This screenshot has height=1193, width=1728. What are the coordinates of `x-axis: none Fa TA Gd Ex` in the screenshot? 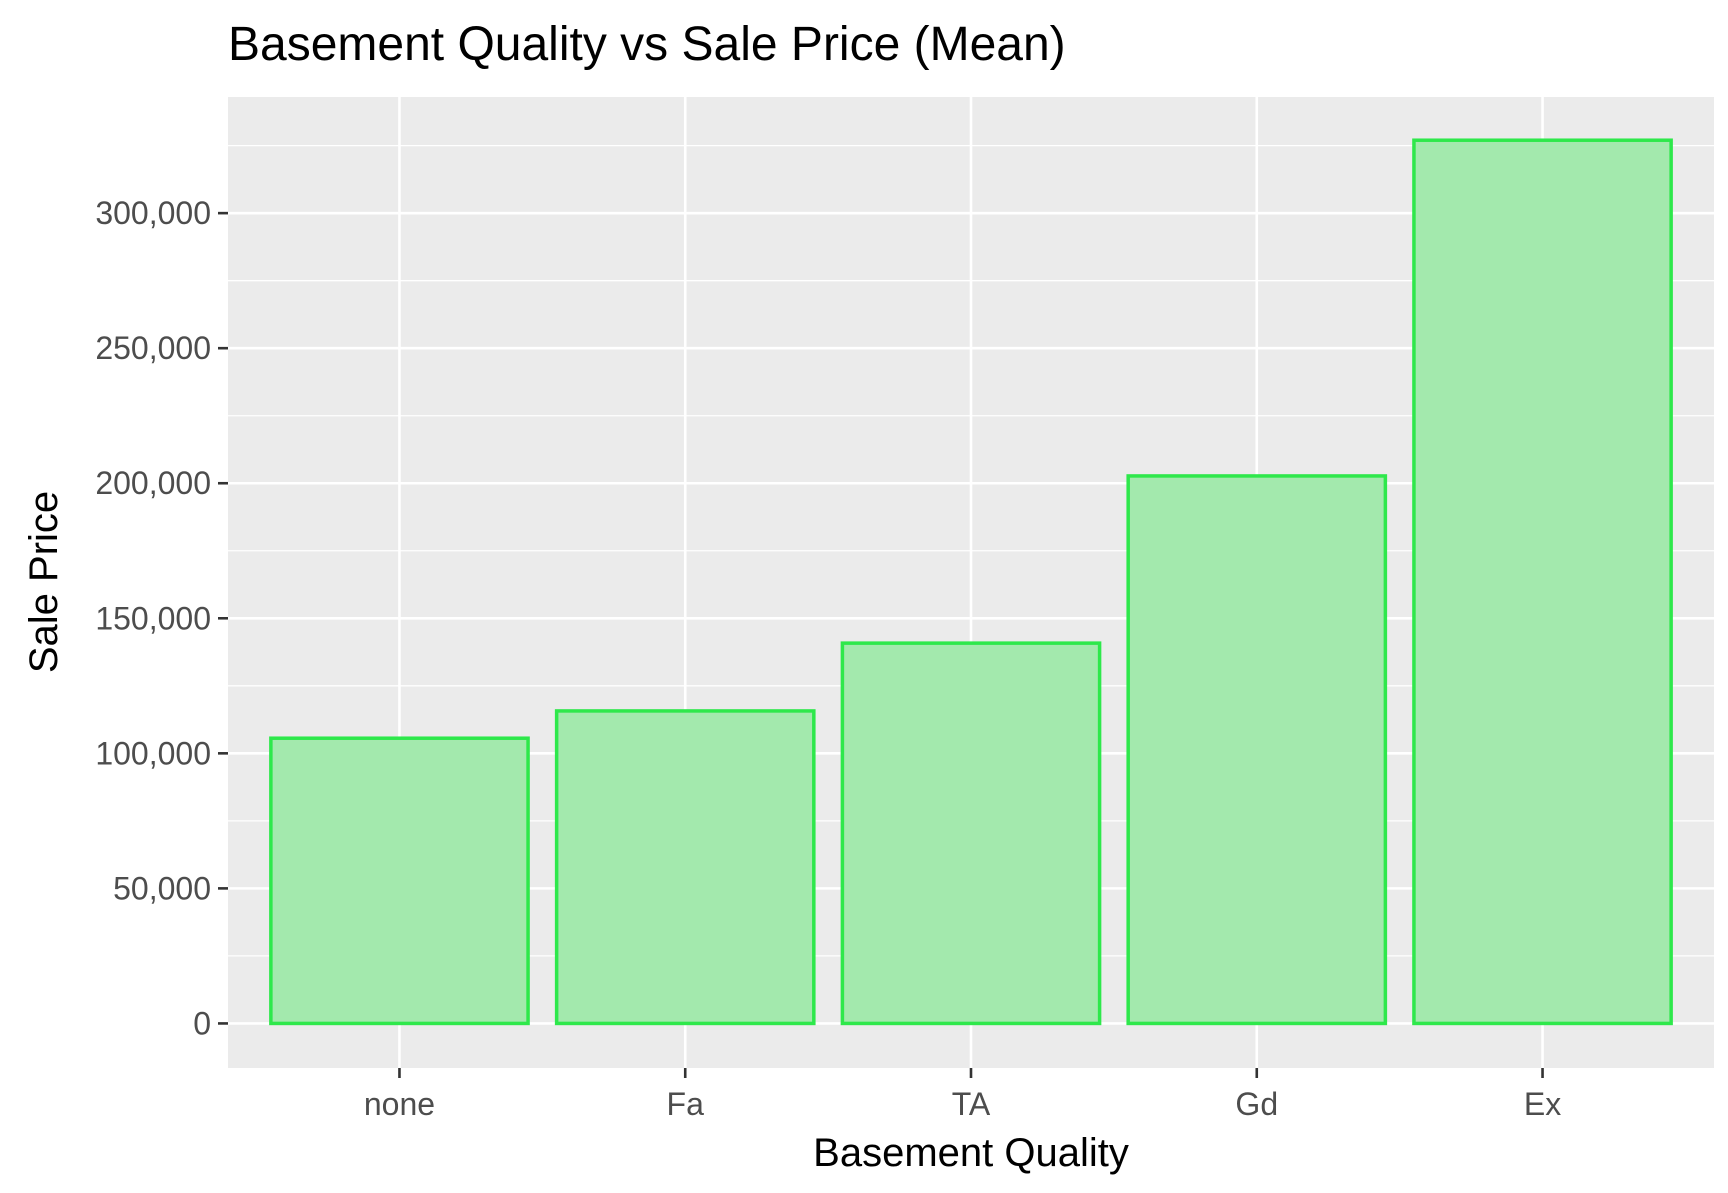 It's located at (962, 1095).